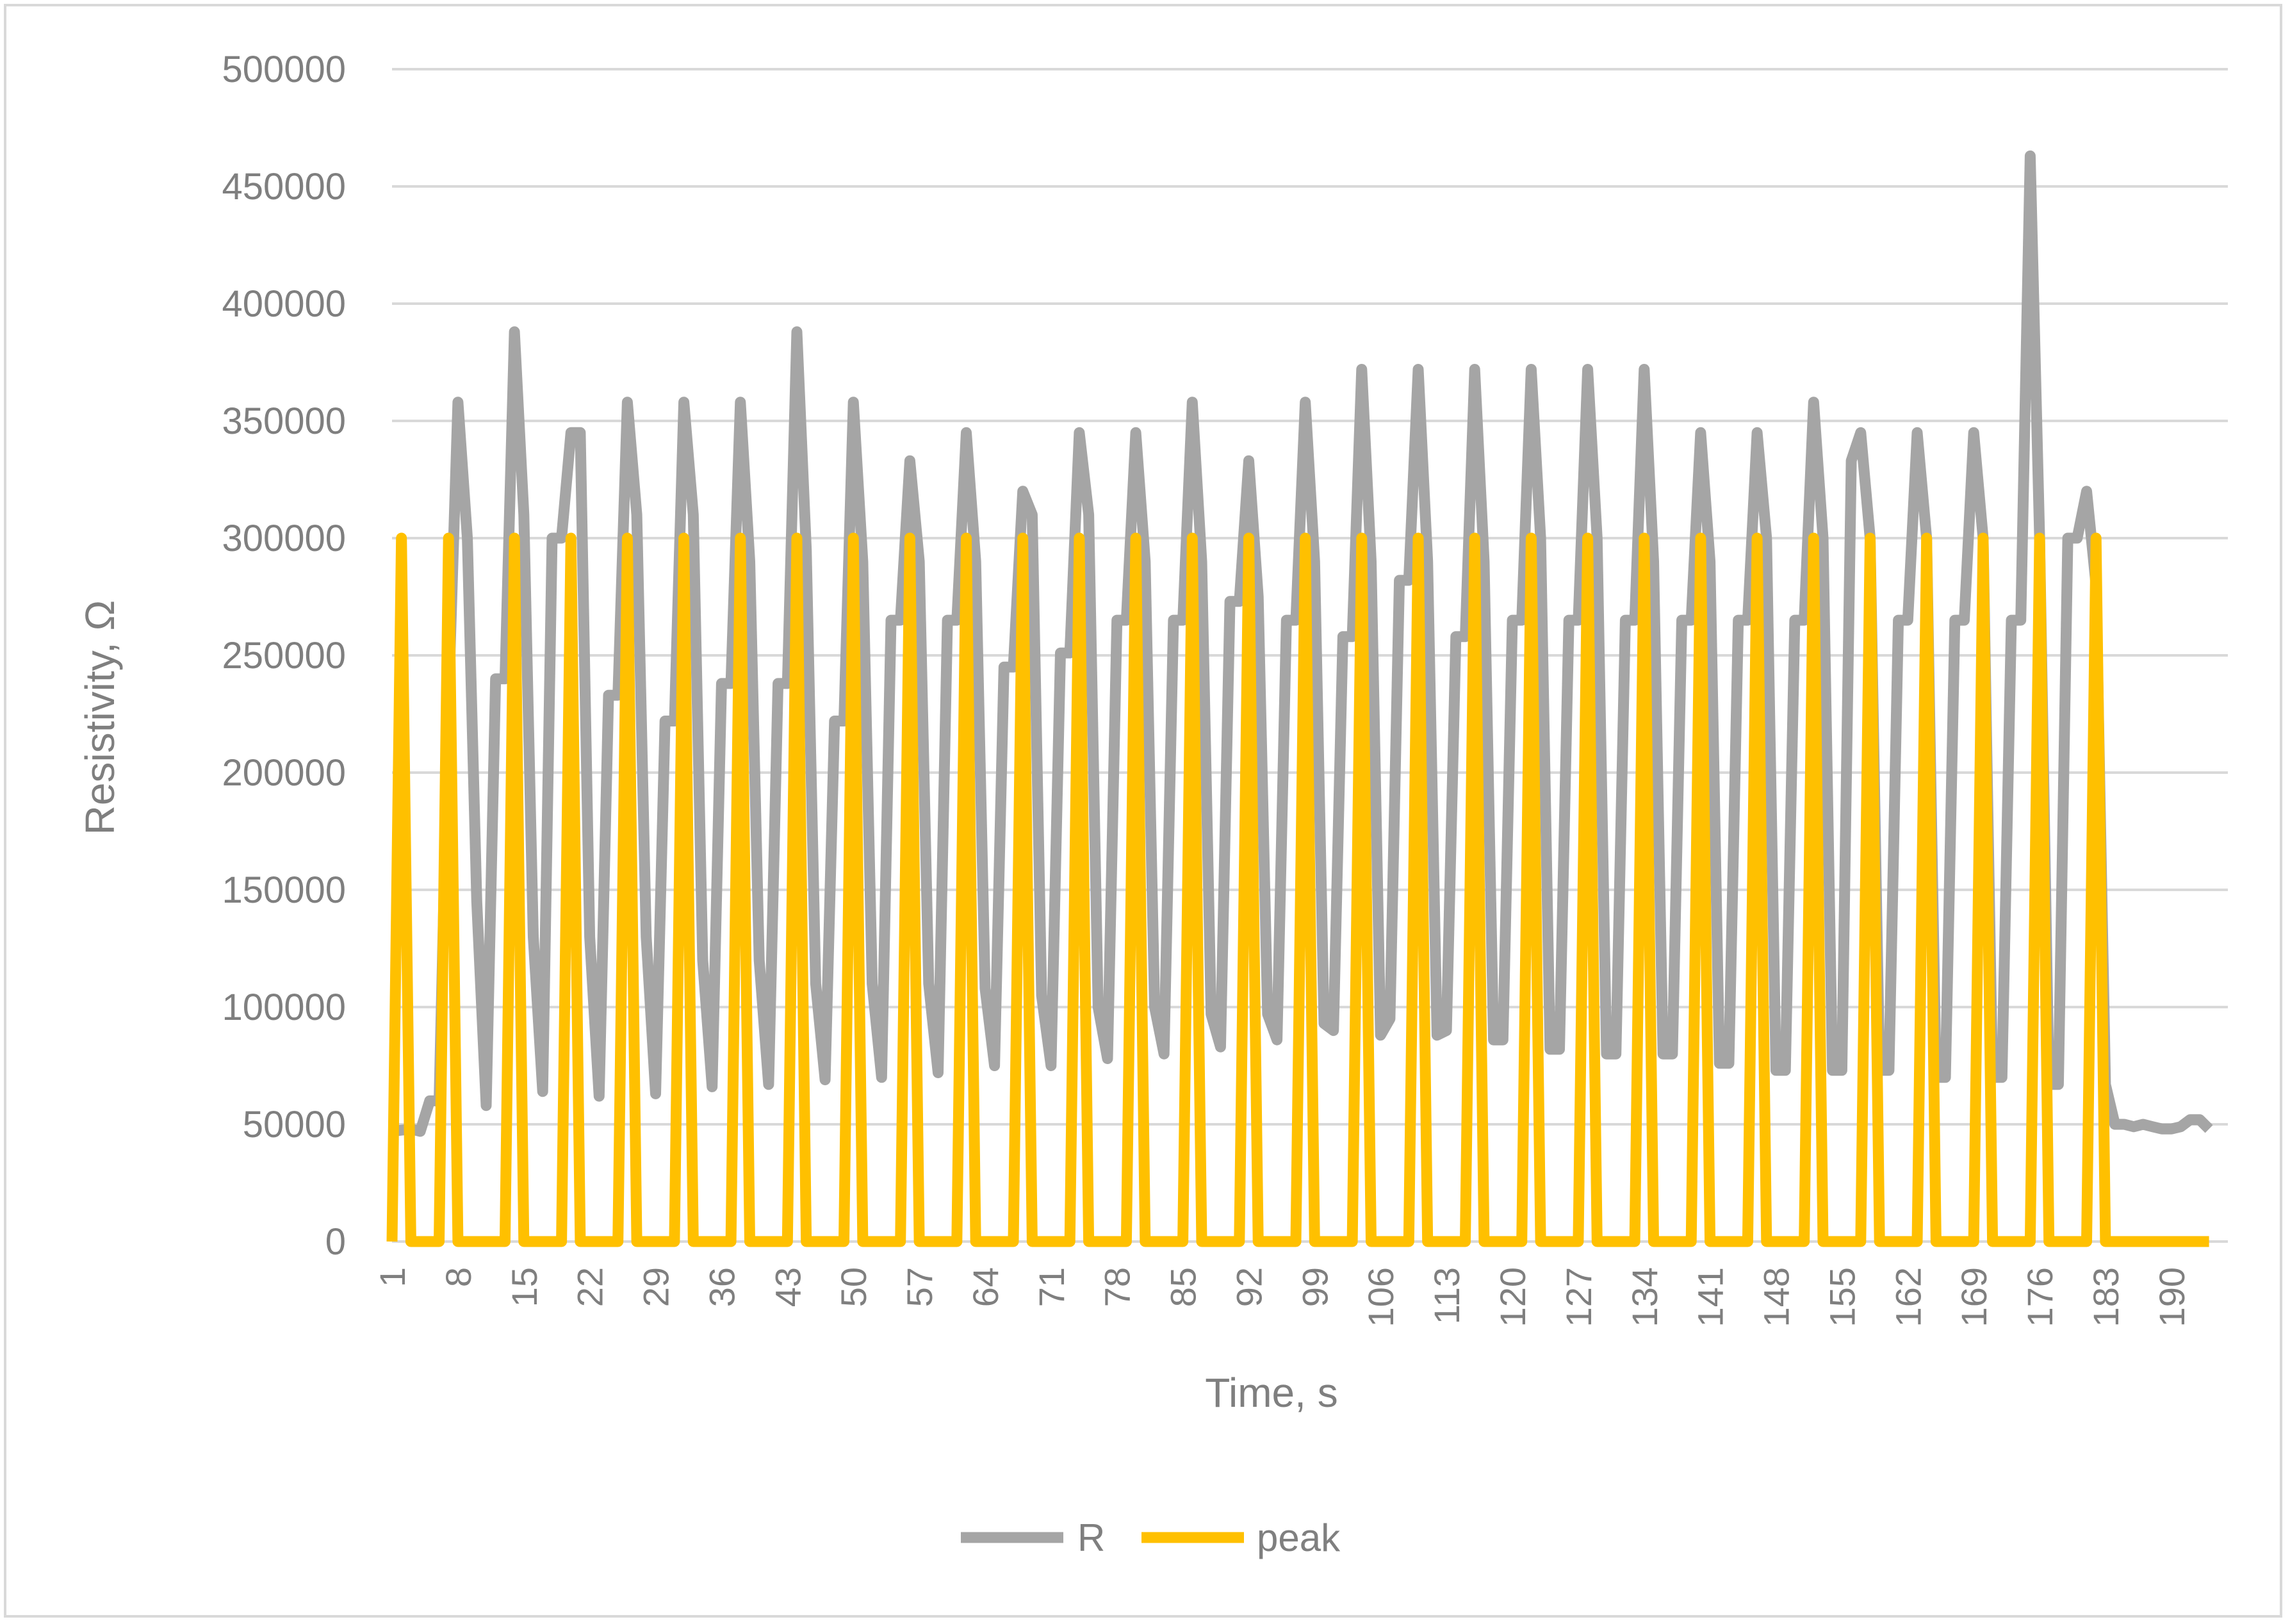 The height and width of the screenshot is (1624, 2290). What do you see at coordinates (1447, 1295) in the screenshot?
I see `x-tick-label: 113` at bounding box center [1447, 1295].